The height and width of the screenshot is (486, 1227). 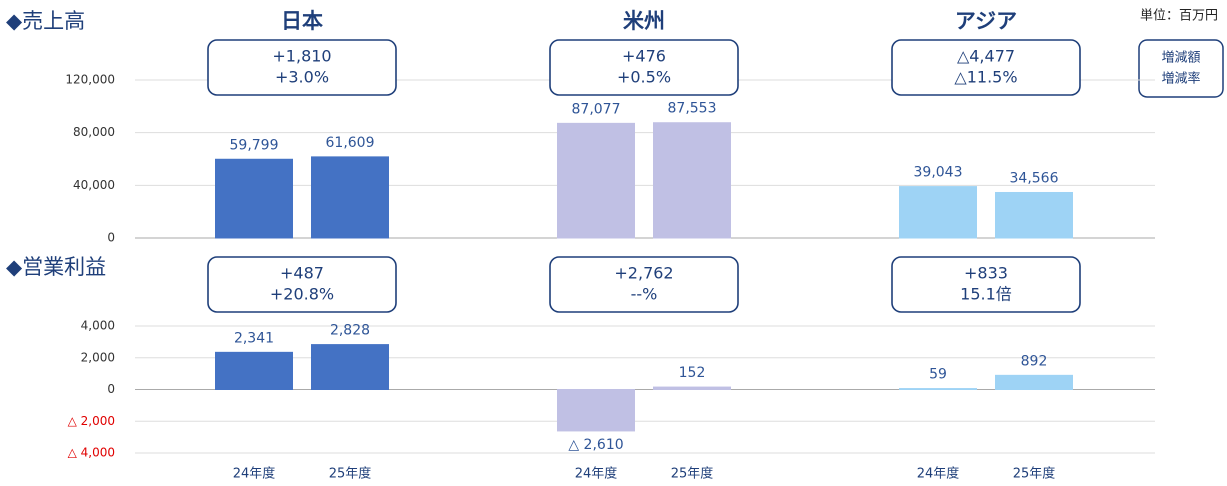 I want to click on legend-note: 増減率, so click(x=1180, y=79).